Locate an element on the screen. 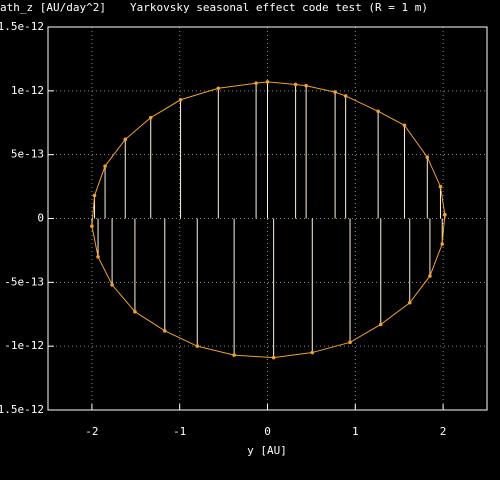  x-axis-label: y [AU] is located at coordinates (267, 450).